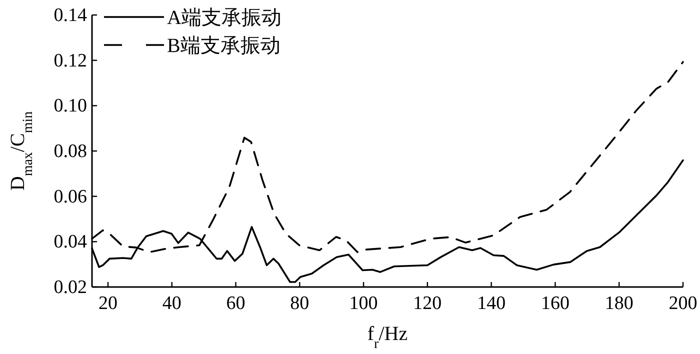  What do you see at coordinates (224, 18) in the screenshot?
I see `legend-label: A端支承振动` at bounding box center [224, 18].